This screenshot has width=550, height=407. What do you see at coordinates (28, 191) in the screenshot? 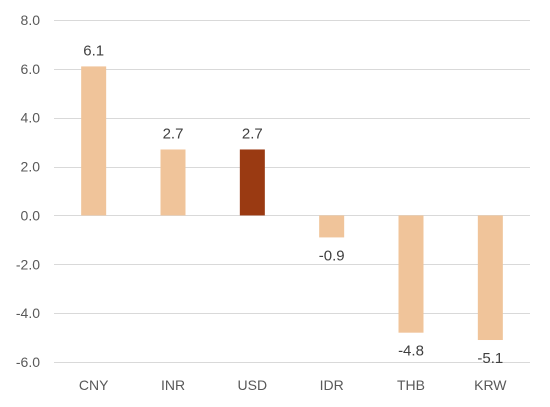
I see `y-axis-tick-labels: -6.0 -4.0 -2.0 0.0 2.0 4.0 6.0 8.0` at bounding box center [28, 191].